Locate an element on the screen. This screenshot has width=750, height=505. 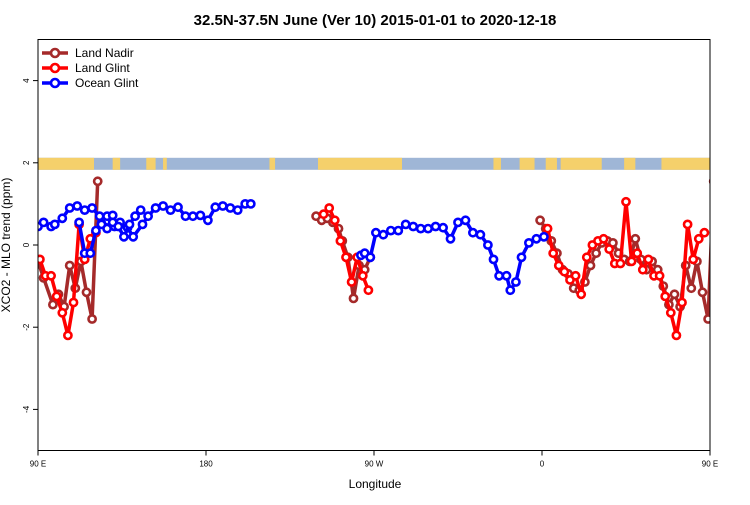
y-tick-label: 0 is located at coordinates (26, 244).